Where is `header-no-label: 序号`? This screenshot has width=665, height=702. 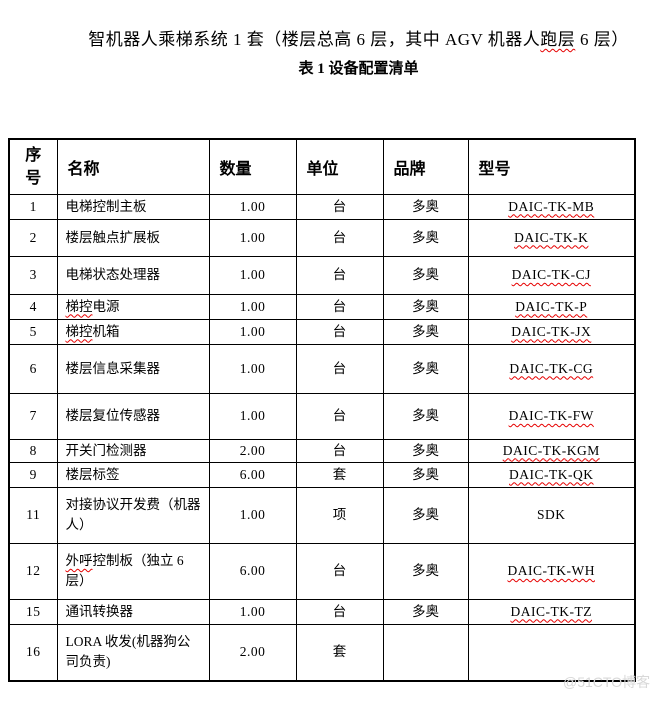 header-no-label: 序号 is located at coordinates (33, 166).